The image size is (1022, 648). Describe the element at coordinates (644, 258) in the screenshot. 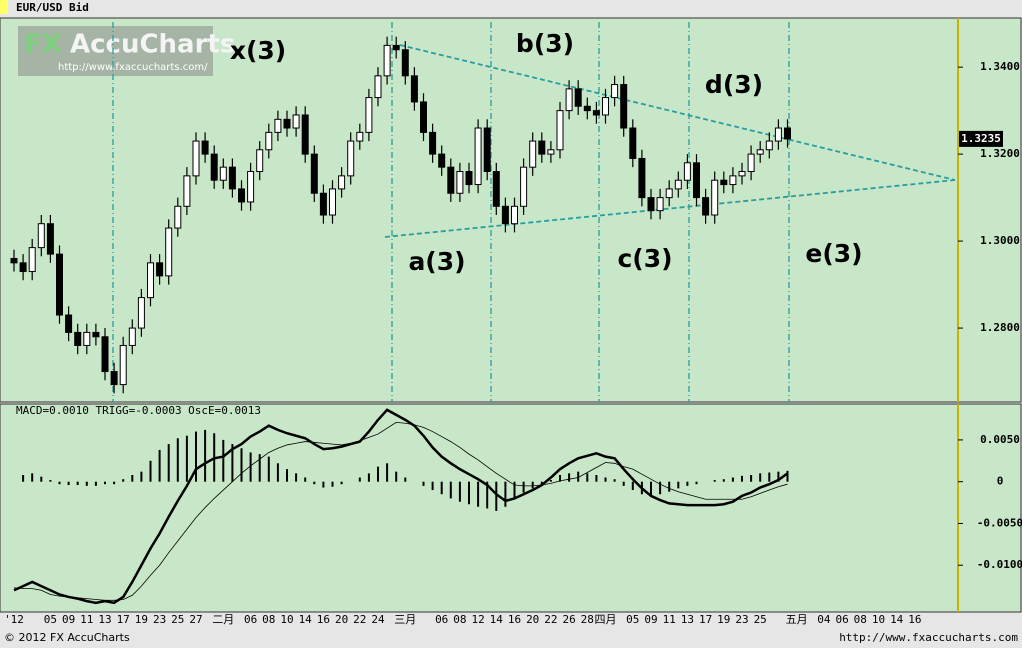

I see `wave-label: c(3)` at that location.